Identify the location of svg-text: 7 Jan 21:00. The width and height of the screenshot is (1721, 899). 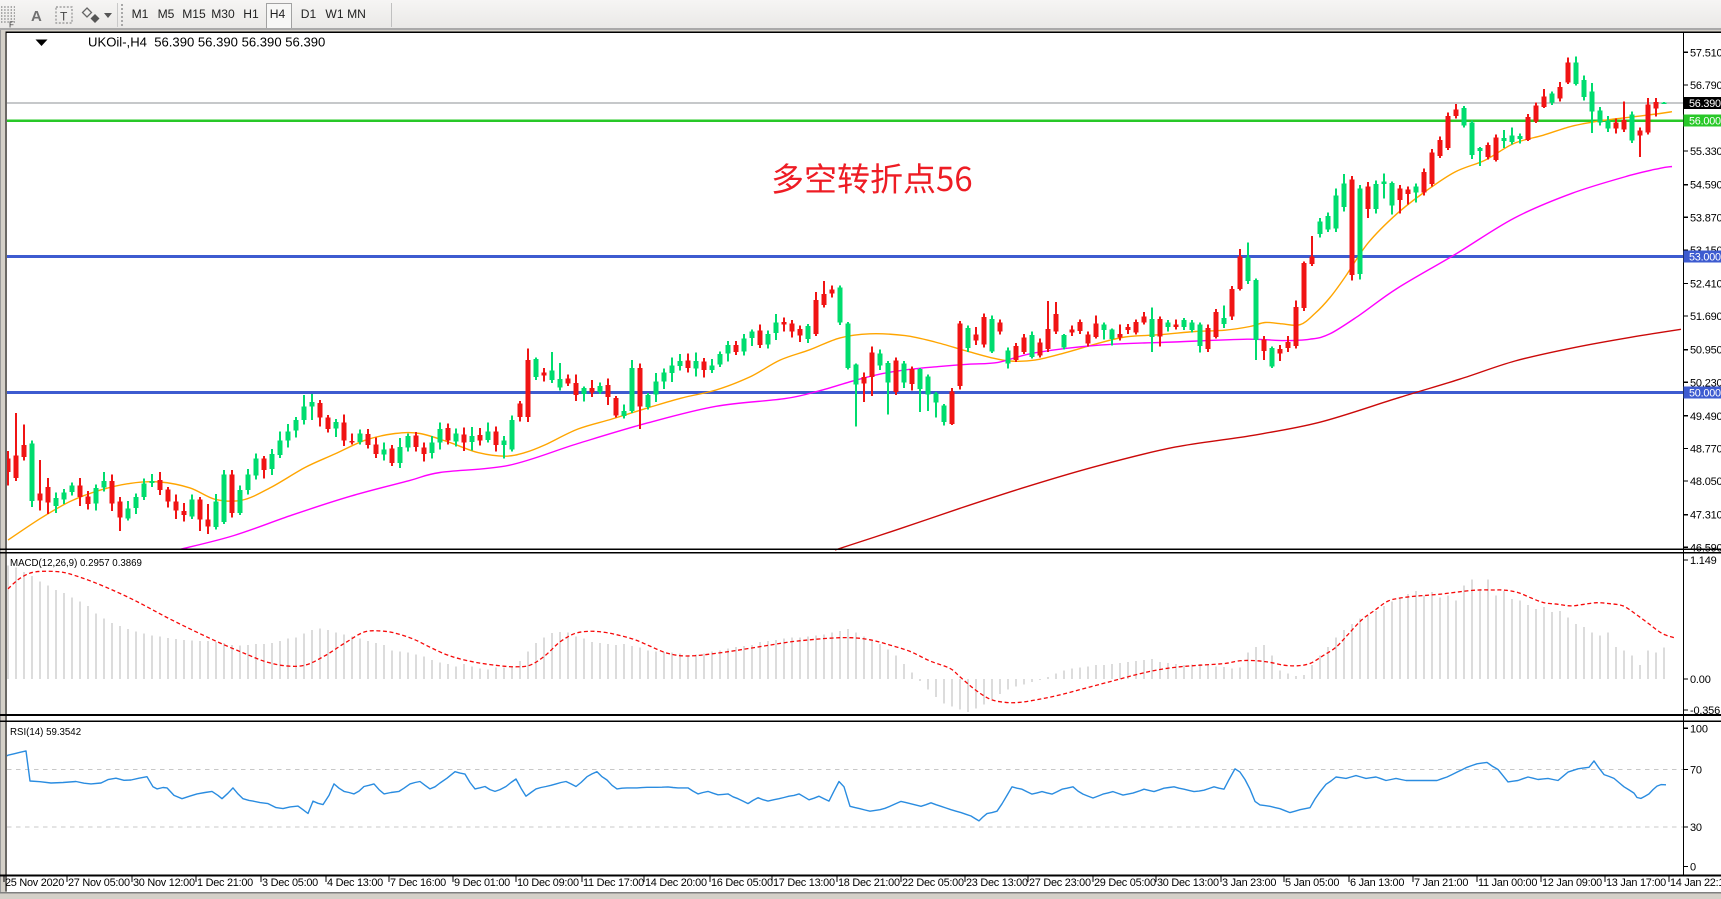
(1441, 883).